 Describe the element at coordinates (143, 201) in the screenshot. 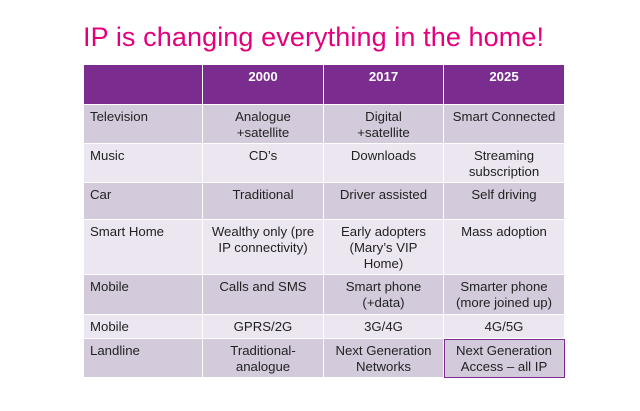

I see `row-label: Car` at that location.